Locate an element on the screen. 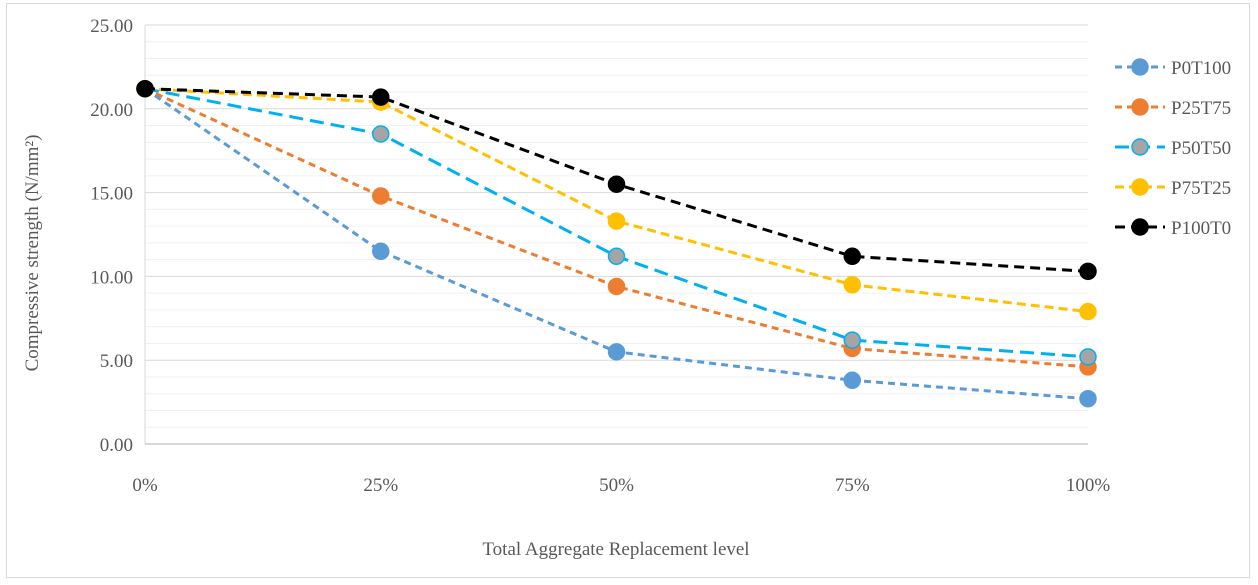 Image resolution: width=1258 pixels, height=585 pixels. x-tick-label: 50% is located at coordinates (616, 485).